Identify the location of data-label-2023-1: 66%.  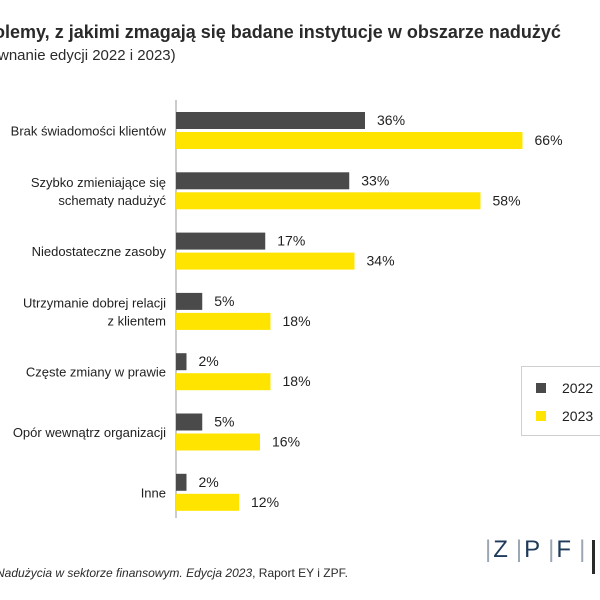
(549, 140).